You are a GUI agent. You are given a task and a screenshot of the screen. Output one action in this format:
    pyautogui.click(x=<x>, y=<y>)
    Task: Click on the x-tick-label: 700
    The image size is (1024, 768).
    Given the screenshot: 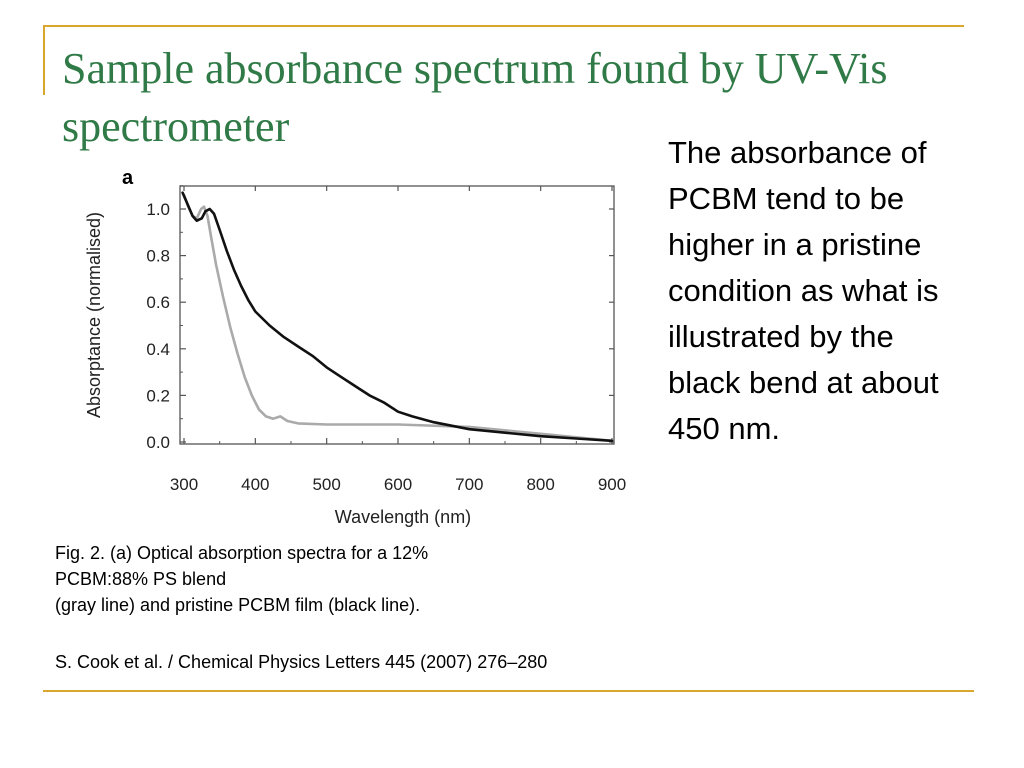 What is the action you would take?
    pyautogui.click(x=469, y=484)
    